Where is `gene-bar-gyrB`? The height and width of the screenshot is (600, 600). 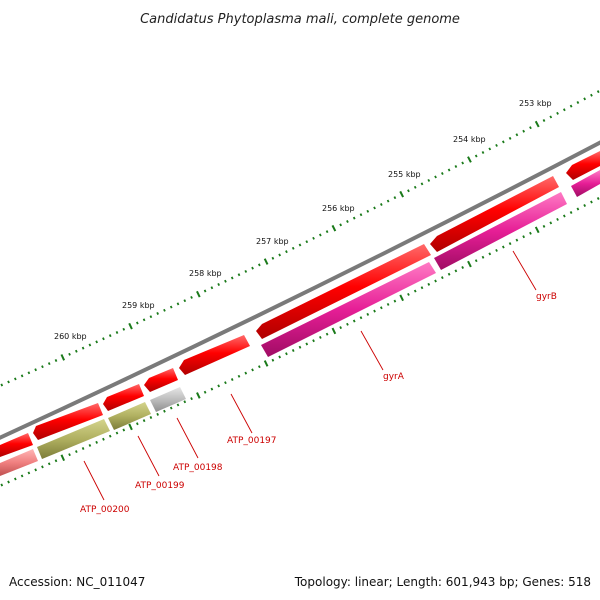
gene-bar-gyrB is located at coordinates (500, 231).